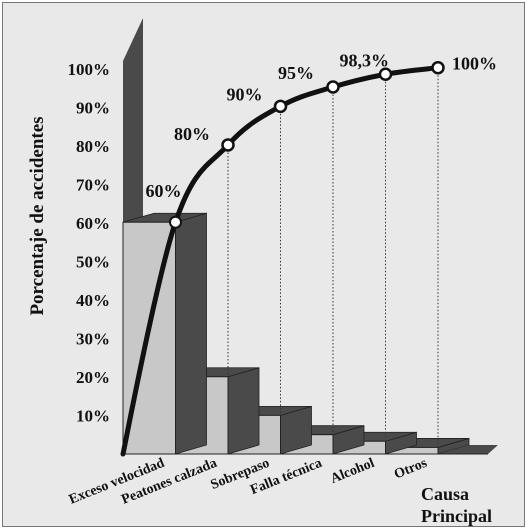 The height and width of the screenshot is (530, 528). What do you see at coordinates (93, 108) in the screenshot?
I see `y-tick-label-9: 90%` at bounding box center [93, 108].